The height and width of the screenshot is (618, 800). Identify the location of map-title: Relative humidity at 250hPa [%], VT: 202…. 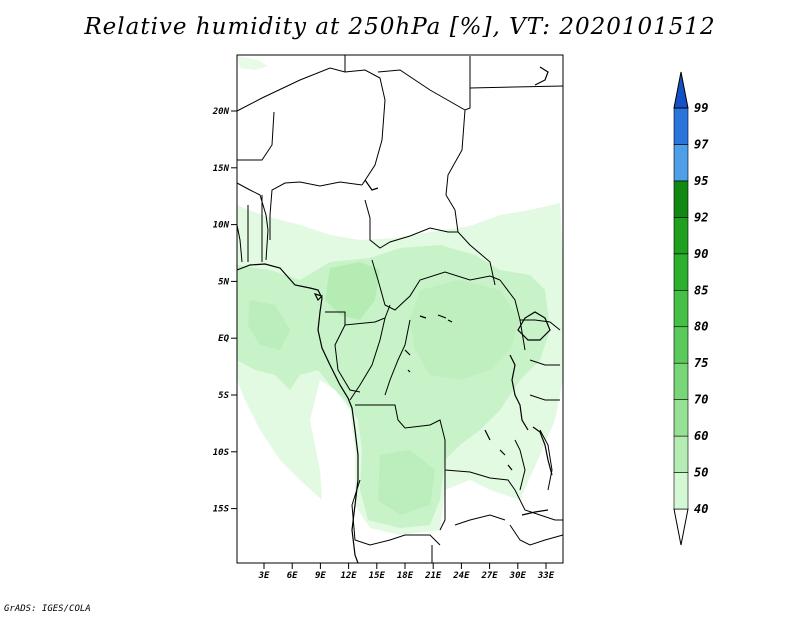
(400, 27).